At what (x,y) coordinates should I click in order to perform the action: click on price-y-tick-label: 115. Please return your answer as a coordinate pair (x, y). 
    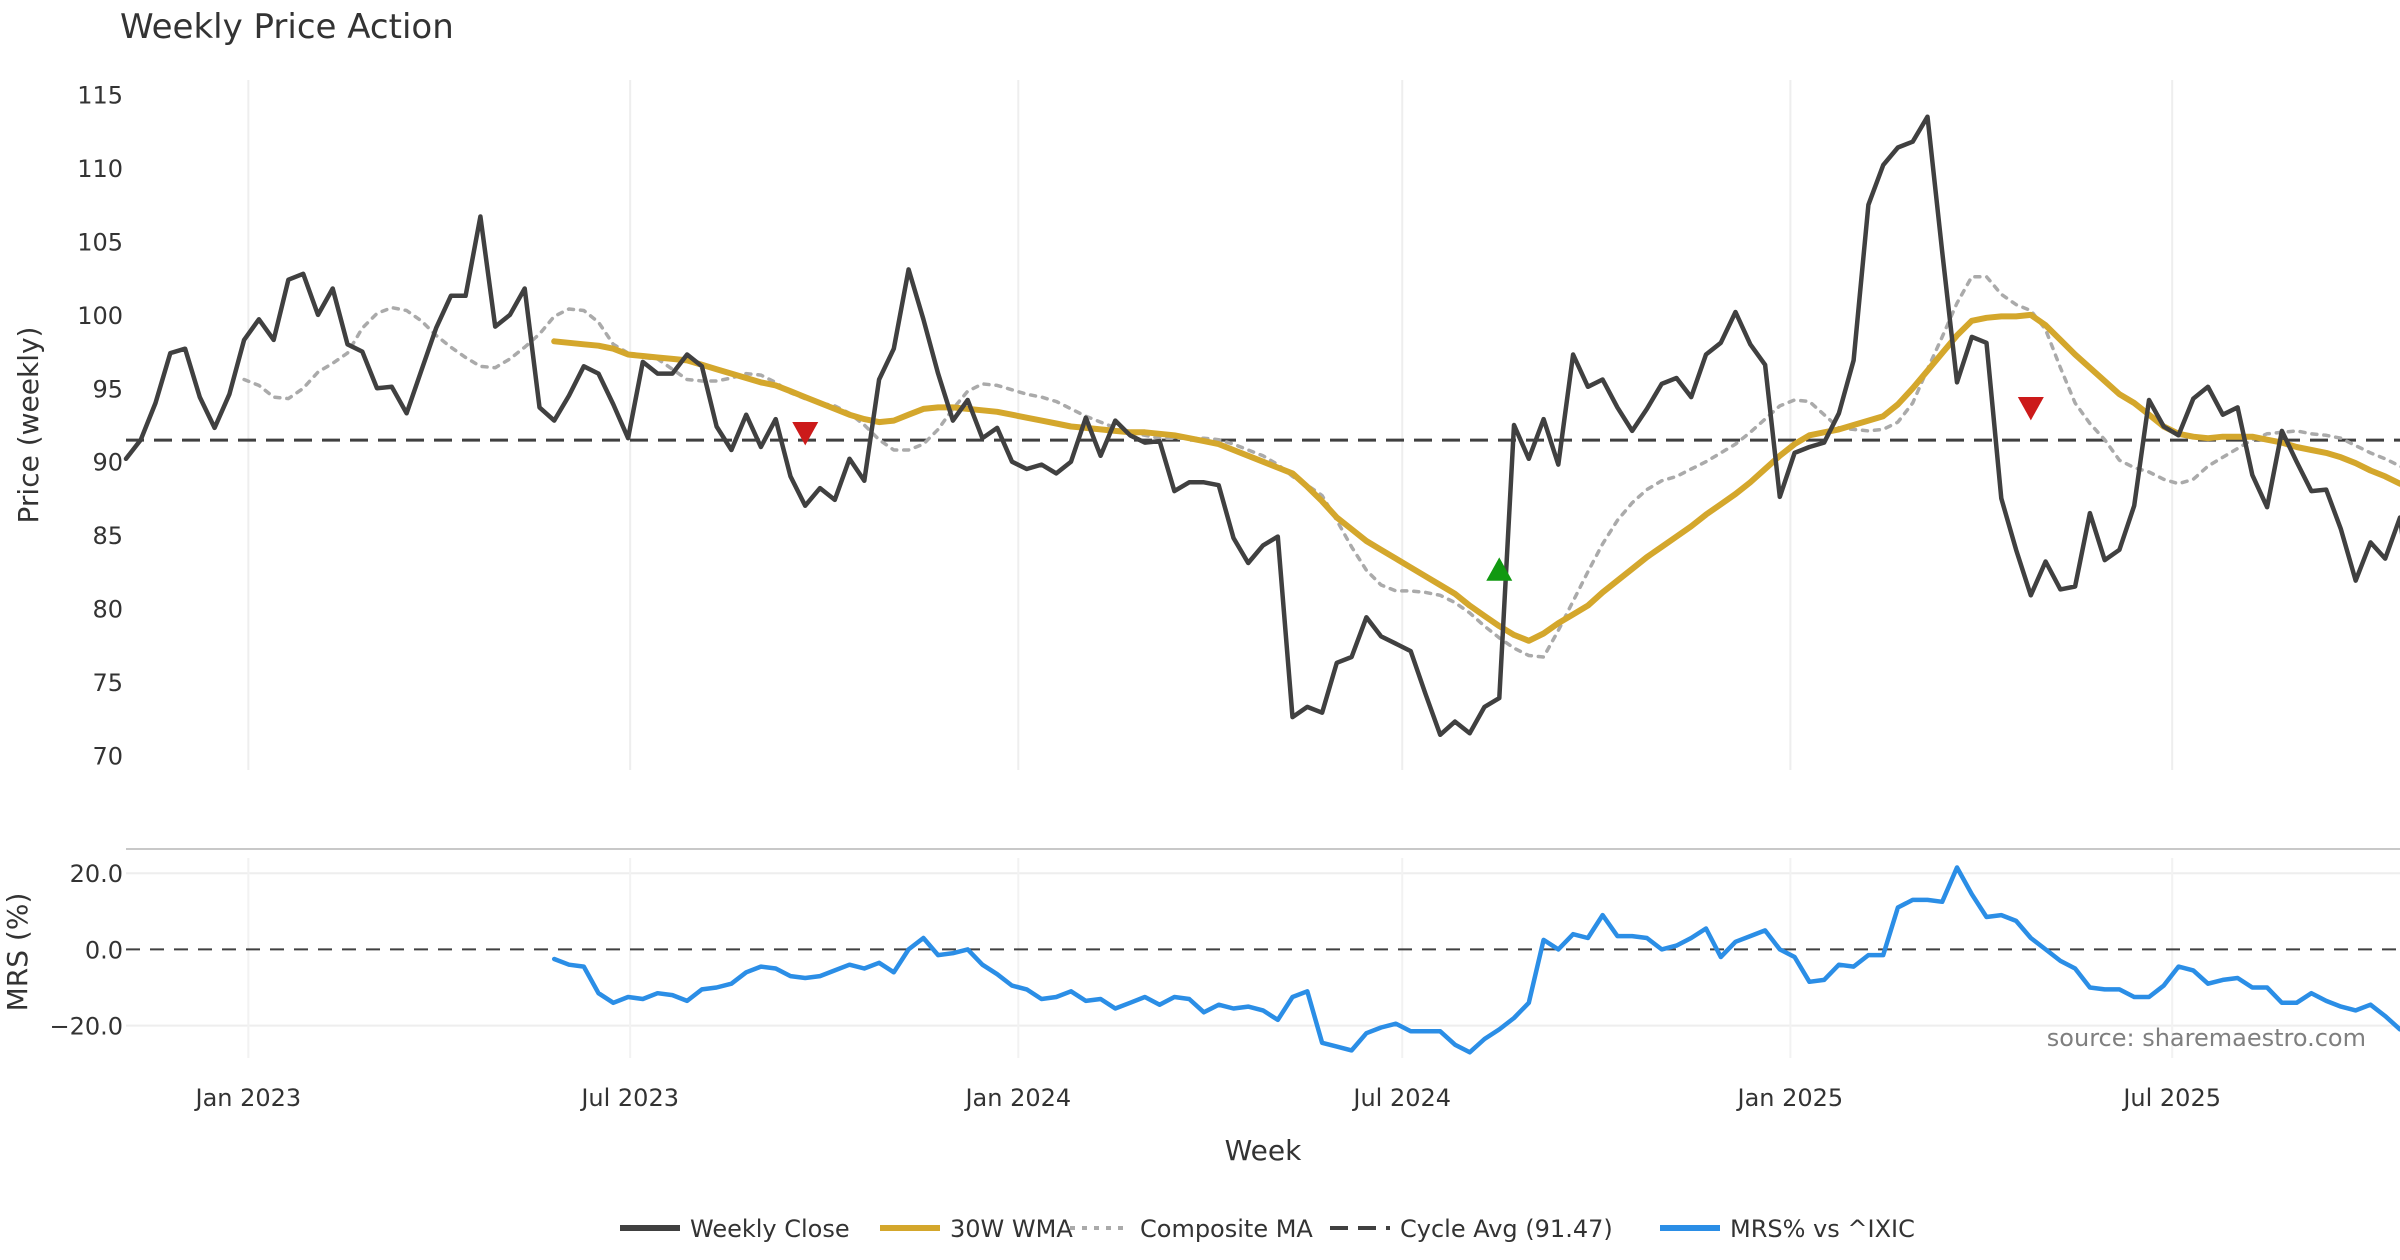
    Looking at the image, I should click on (100, 96).